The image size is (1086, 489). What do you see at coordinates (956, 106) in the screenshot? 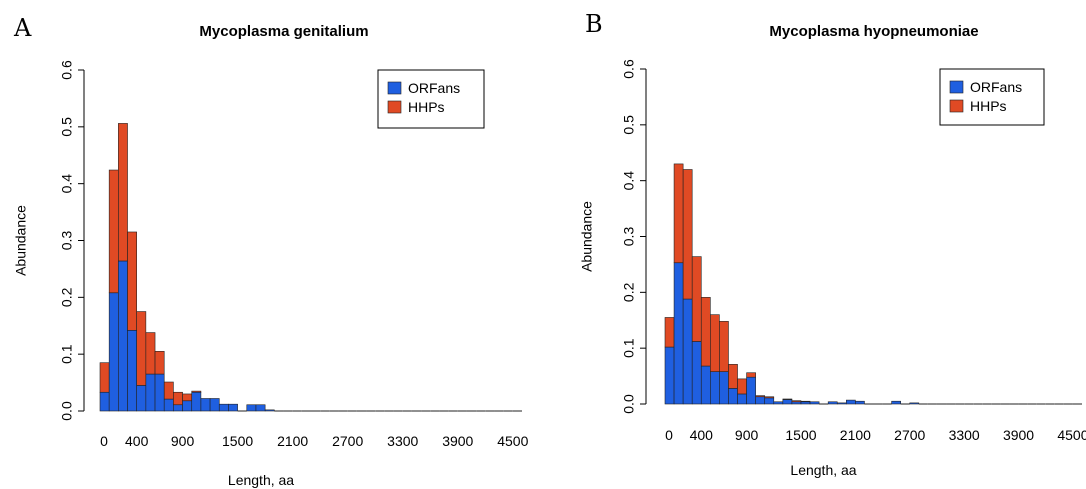
I see `legend-swatch-hhps` at bounding box center [956, 106].